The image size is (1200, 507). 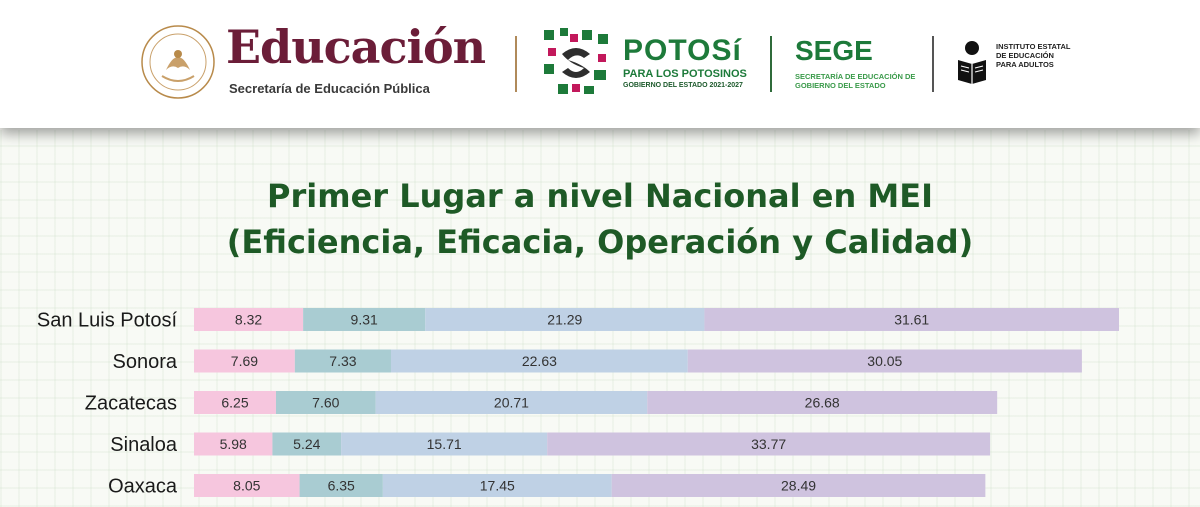 I want to click on data-label: 31.61, so click(x=911, y=320).